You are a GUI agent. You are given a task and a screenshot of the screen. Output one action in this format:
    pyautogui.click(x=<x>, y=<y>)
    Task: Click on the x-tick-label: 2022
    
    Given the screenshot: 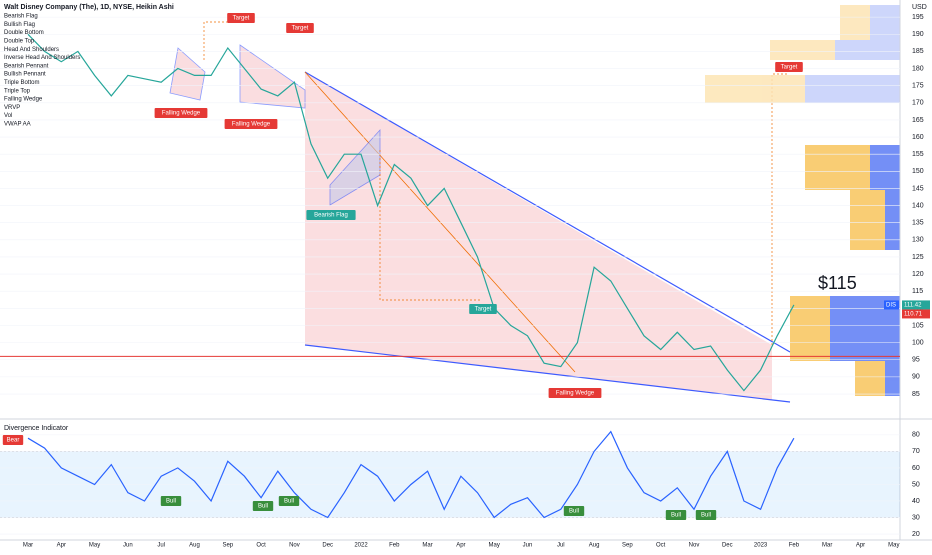 What is the action you would take?
    pyautogui.click(x=361, y=546)
    